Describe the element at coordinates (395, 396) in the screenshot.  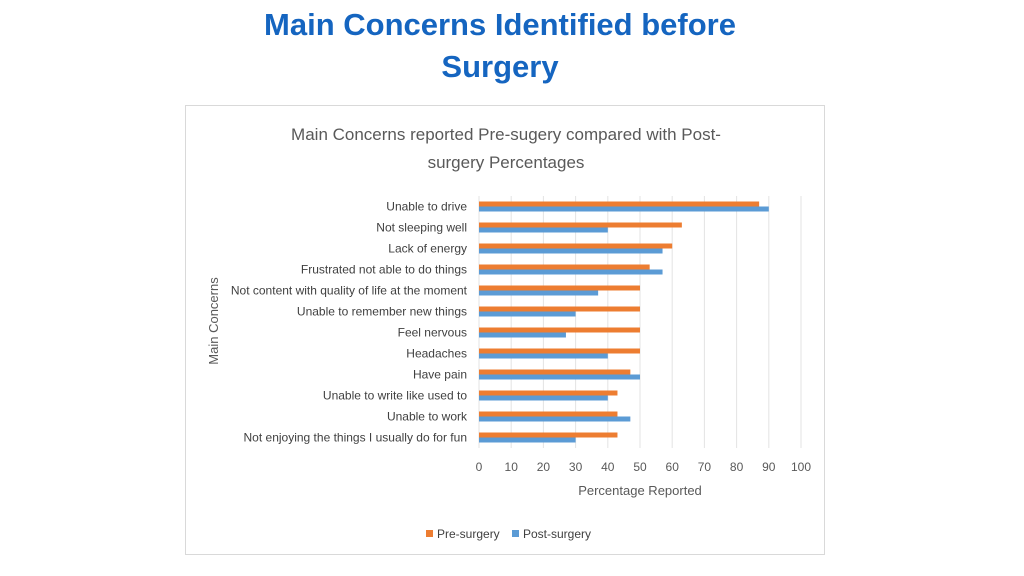
I see `category-label: Unable to write like used to` at that location.